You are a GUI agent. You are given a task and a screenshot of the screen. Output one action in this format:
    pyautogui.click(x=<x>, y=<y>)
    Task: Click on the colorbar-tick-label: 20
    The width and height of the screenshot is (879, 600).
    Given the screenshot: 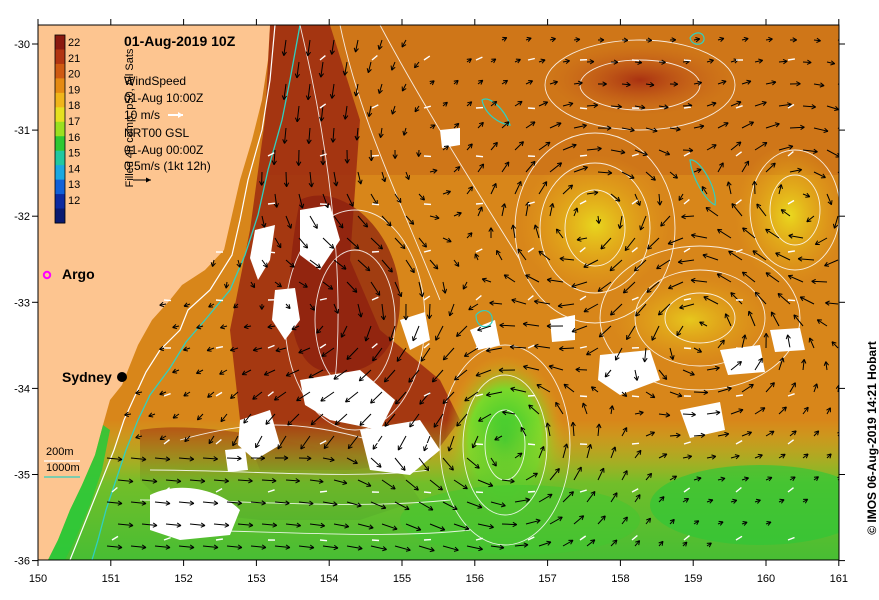 What is the action you would take?
    pyautogui.click(x=74, y=75)
    